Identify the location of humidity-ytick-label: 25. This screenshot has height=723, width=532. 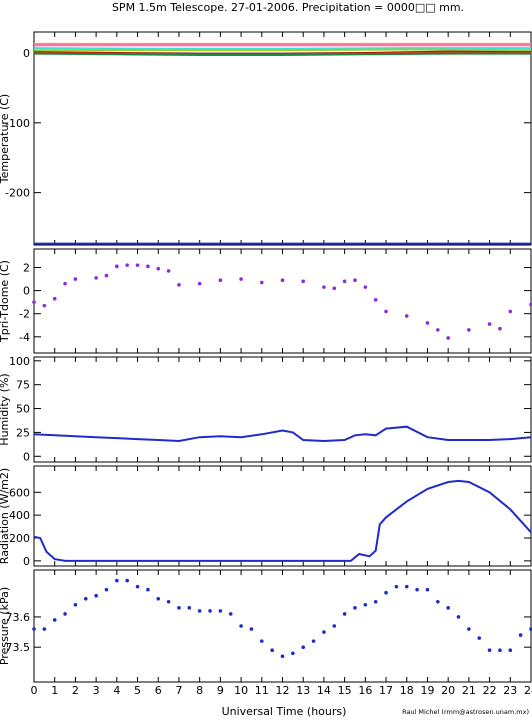
(23, 432).